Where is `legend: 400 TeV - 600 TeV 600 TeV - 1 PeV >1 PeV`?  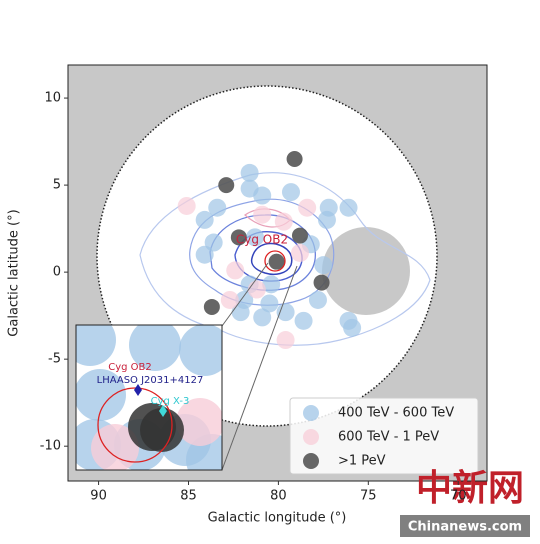 legend: 400 TeV - 600 TeV 600 TeV - 1 PeV >1 PeV is located at coordinates (384, 436).